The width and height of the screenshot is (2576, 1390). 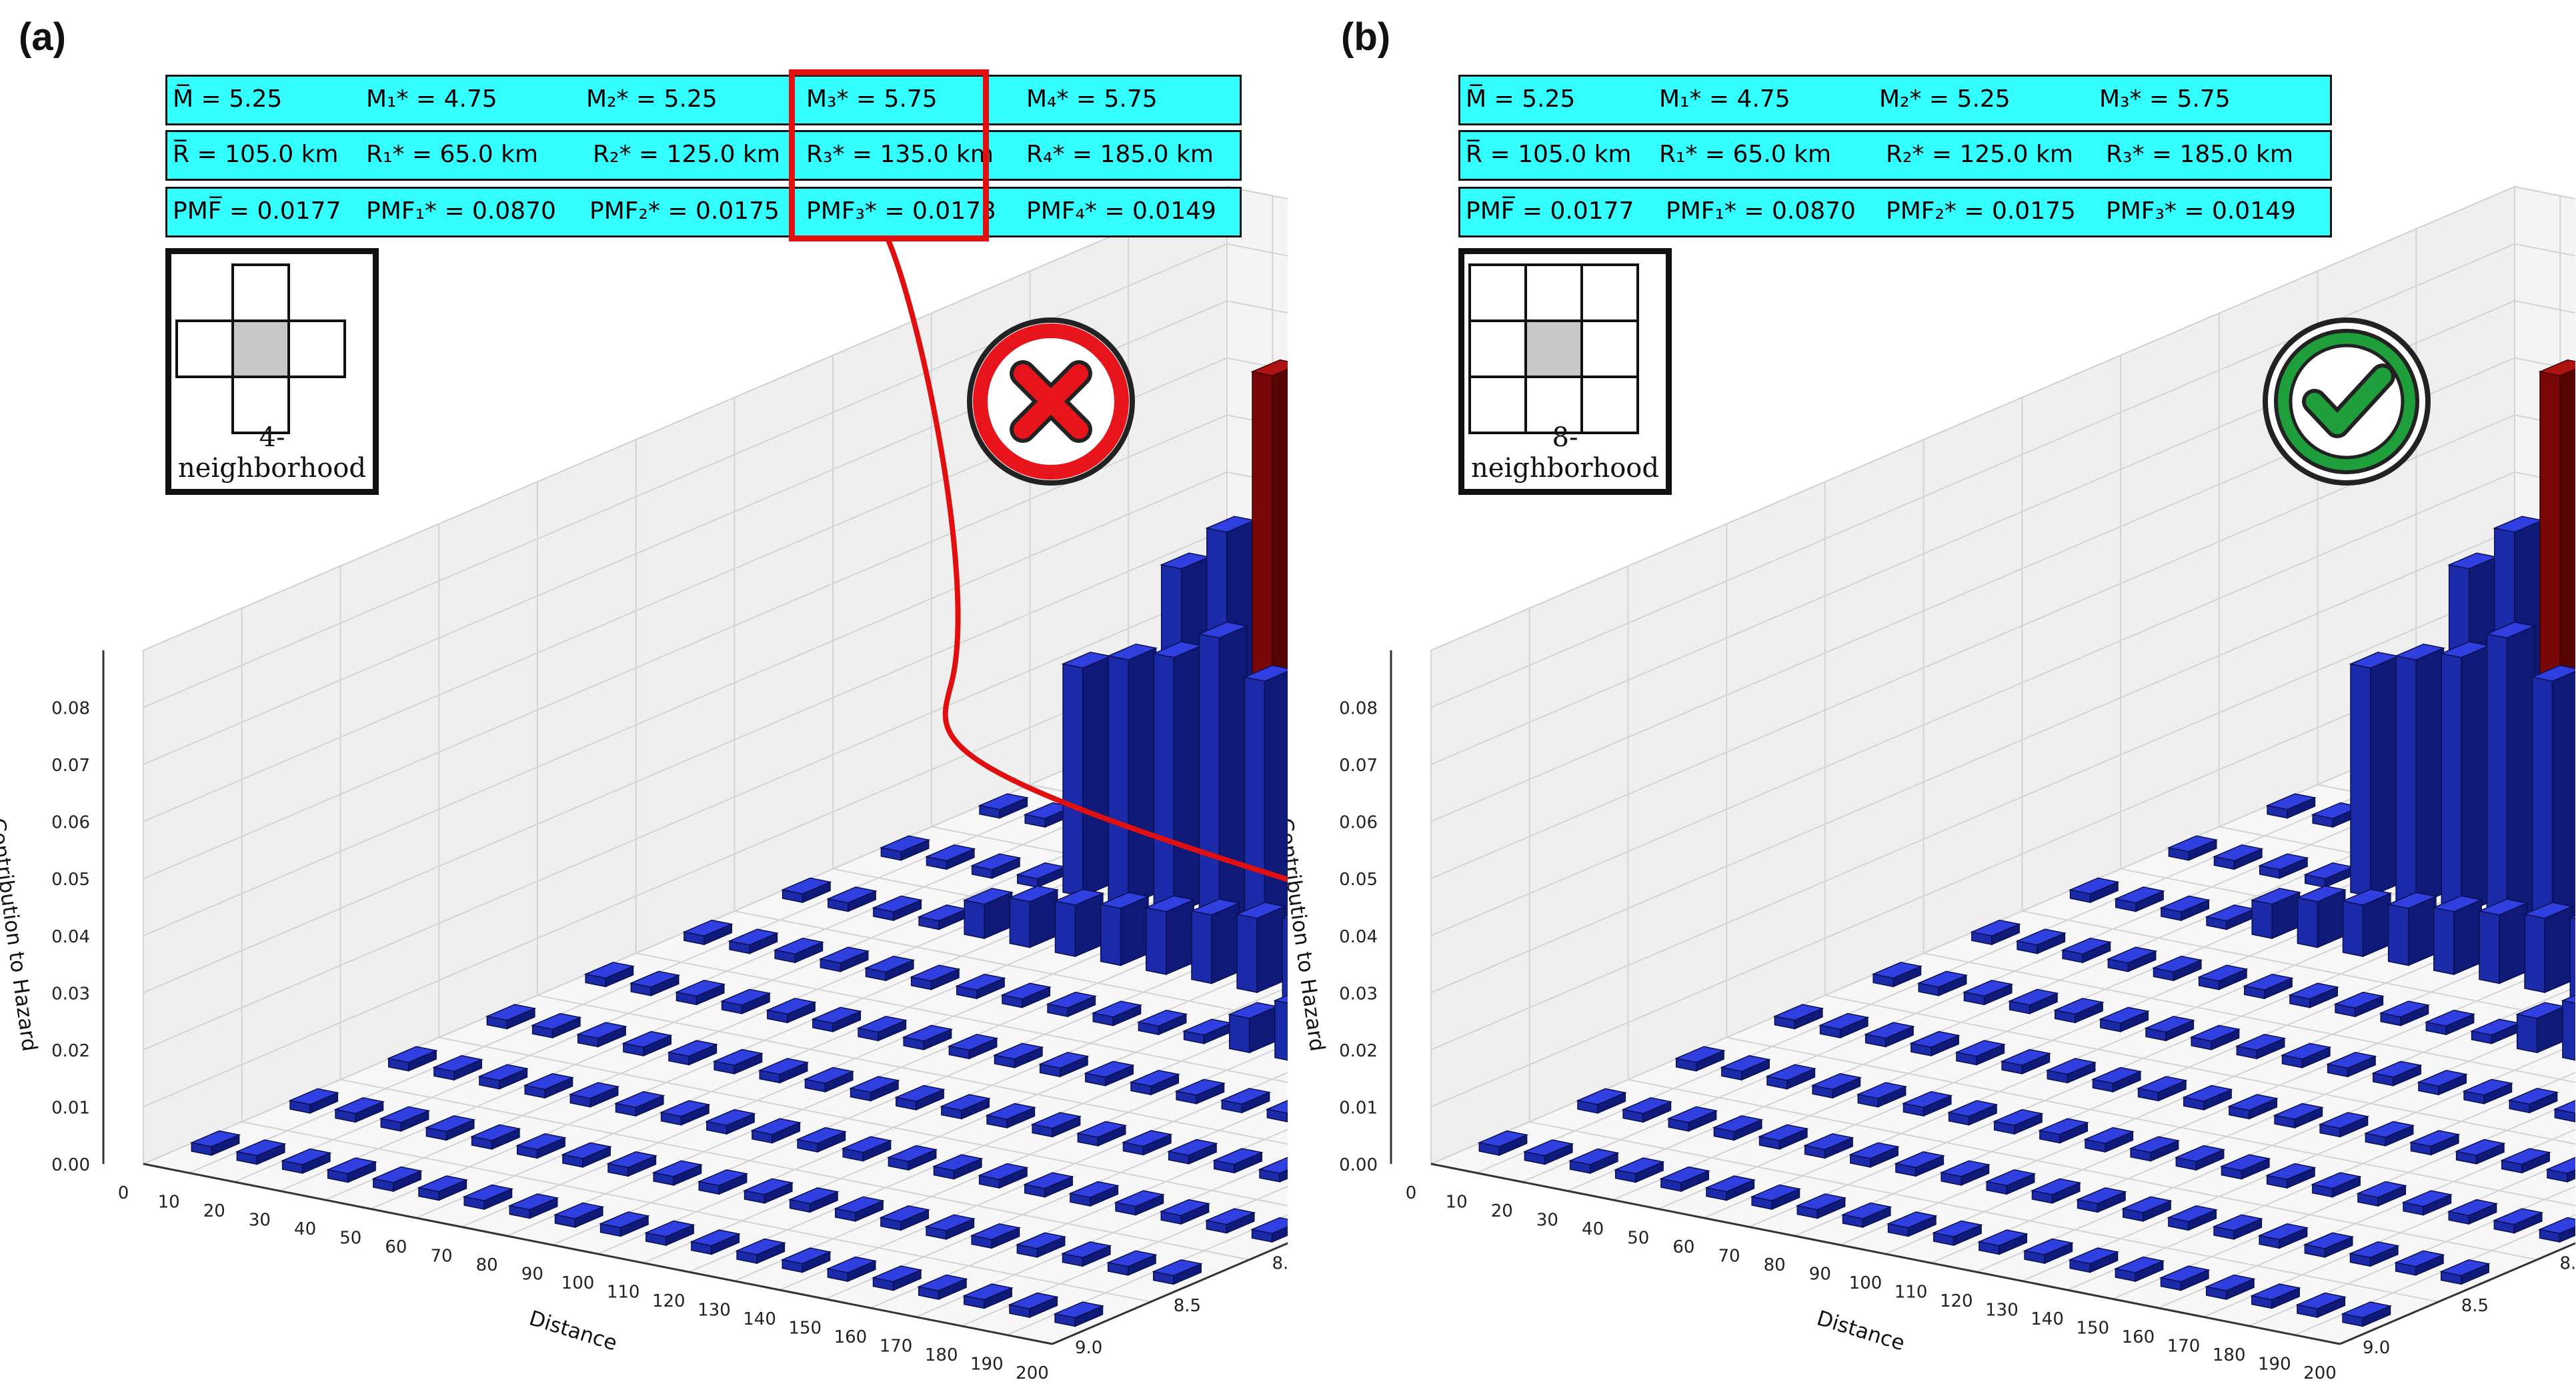 I want to click on distance-tick: 130, so click(x=2002, y=1311).